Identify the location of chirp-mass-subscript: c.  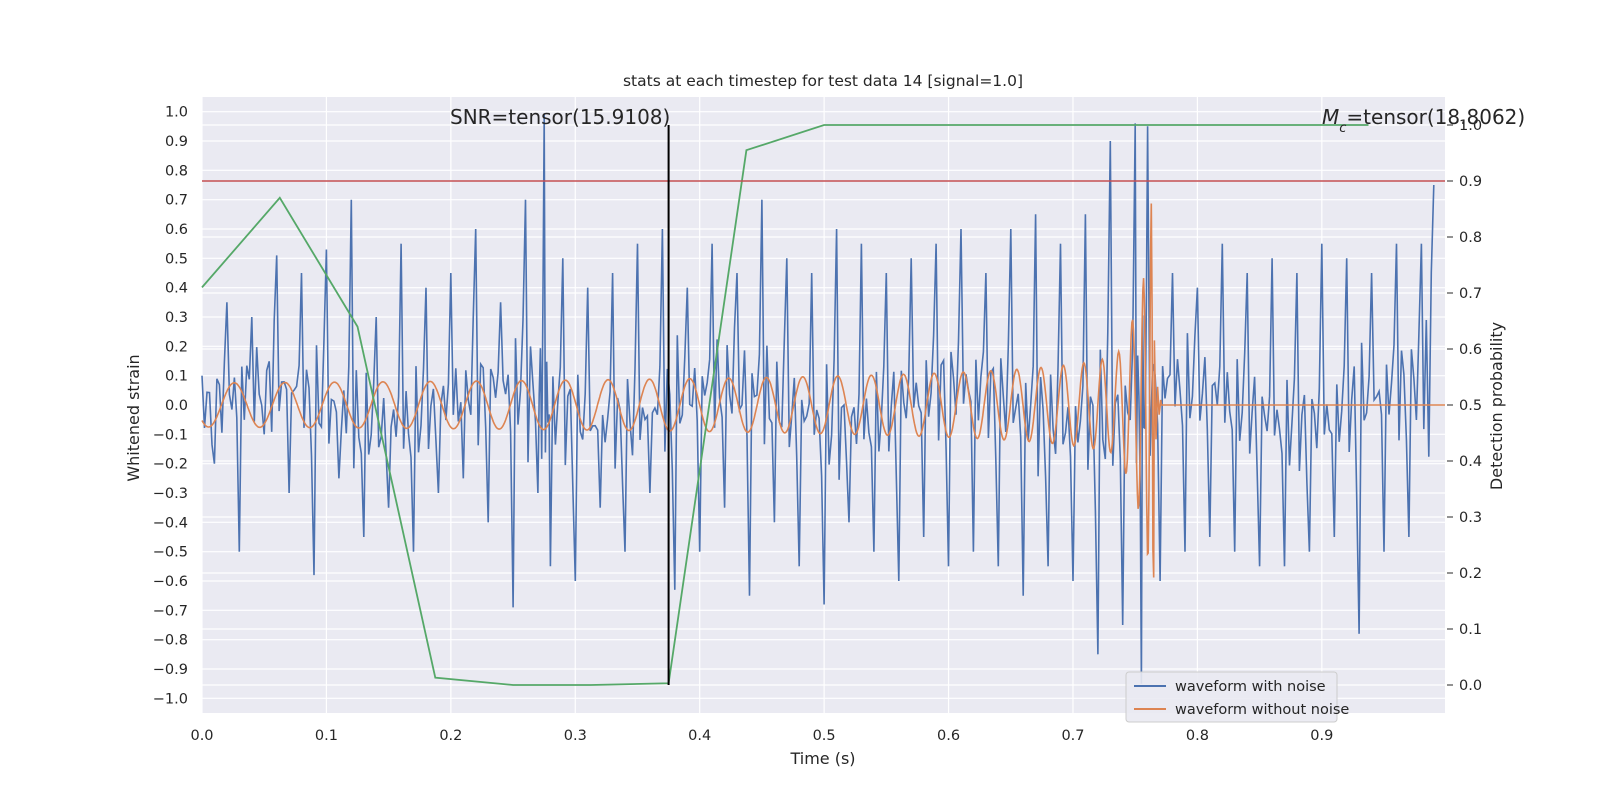
(1342, 128).